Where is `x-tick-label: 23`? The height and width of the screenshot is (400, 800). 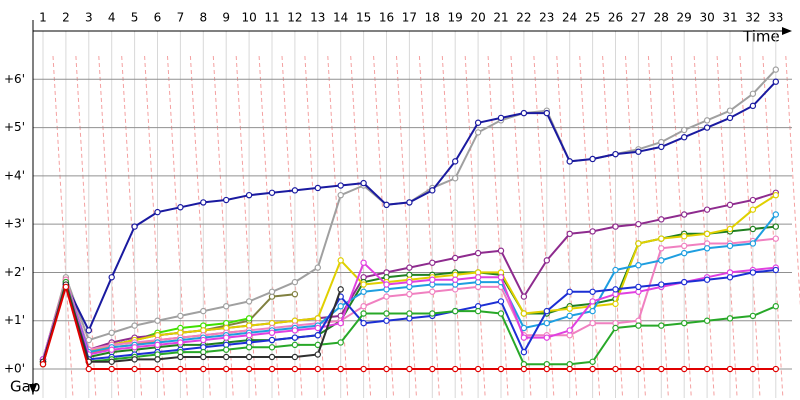
x-tick-label: 23 is located at coordinates (546, 18).